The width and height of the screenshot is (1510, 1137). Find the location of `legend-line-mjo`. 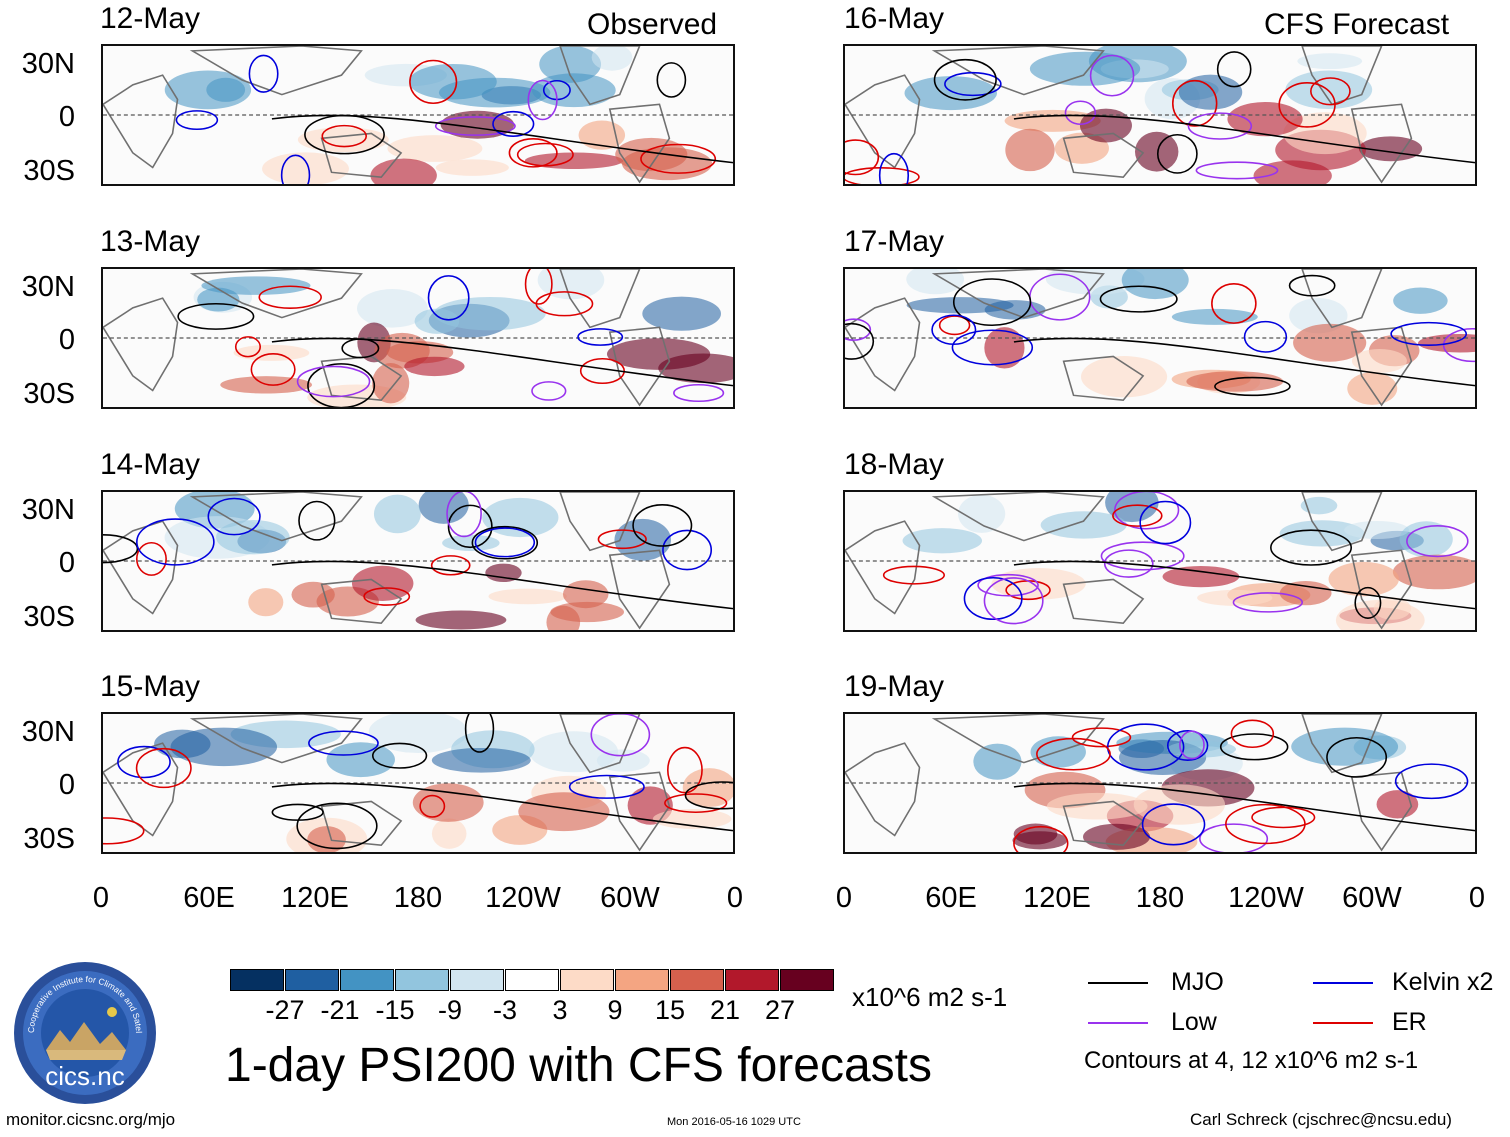

legend-line-mjo is located at coordinates (1118, 983).